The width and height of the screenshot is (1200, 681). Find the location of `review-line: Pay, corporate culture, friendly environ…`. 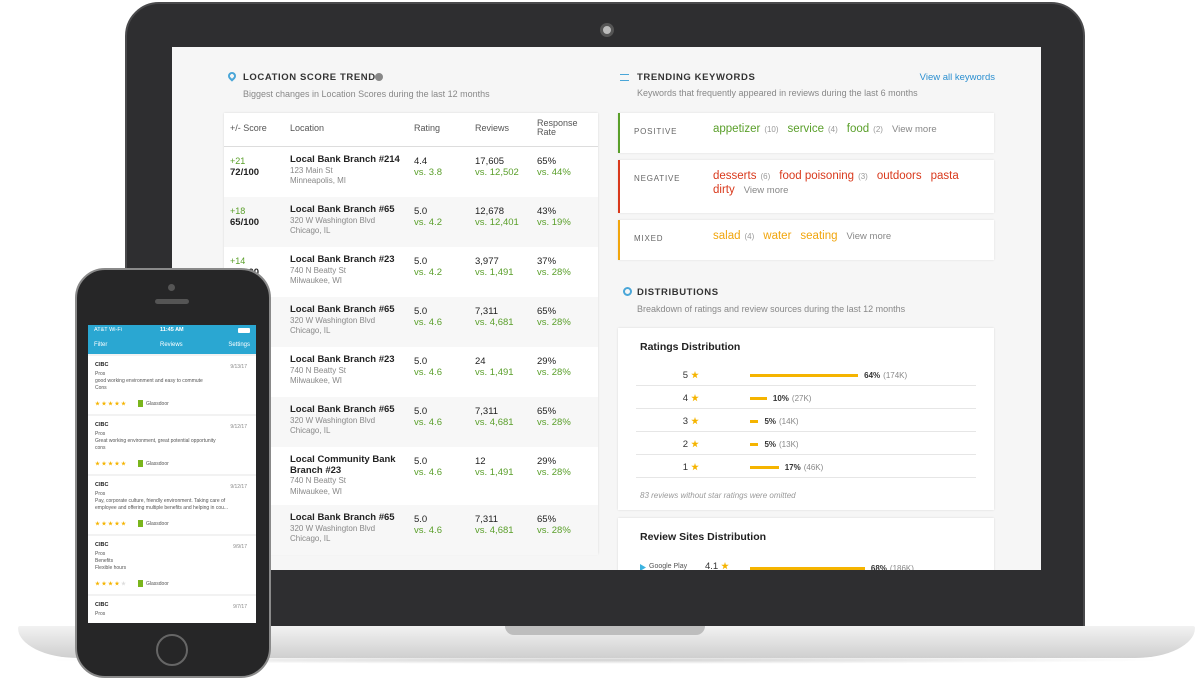

review-line: Pay, corporate culture, friendly environ… is located at coordinates (160, 501).